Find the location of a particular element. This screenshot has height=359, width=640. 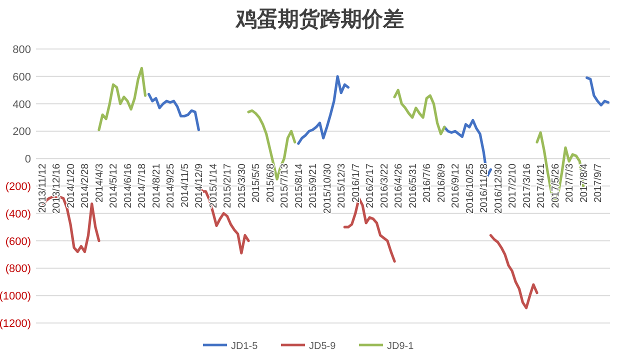

x-tick-label: 2017/8/4 is located at coordinates (584, 183).